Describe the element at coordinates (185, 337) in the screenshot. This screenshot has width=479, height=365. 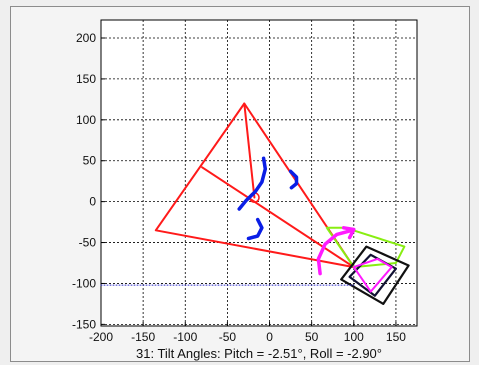
I see `x-tick-label: -100` at that location.